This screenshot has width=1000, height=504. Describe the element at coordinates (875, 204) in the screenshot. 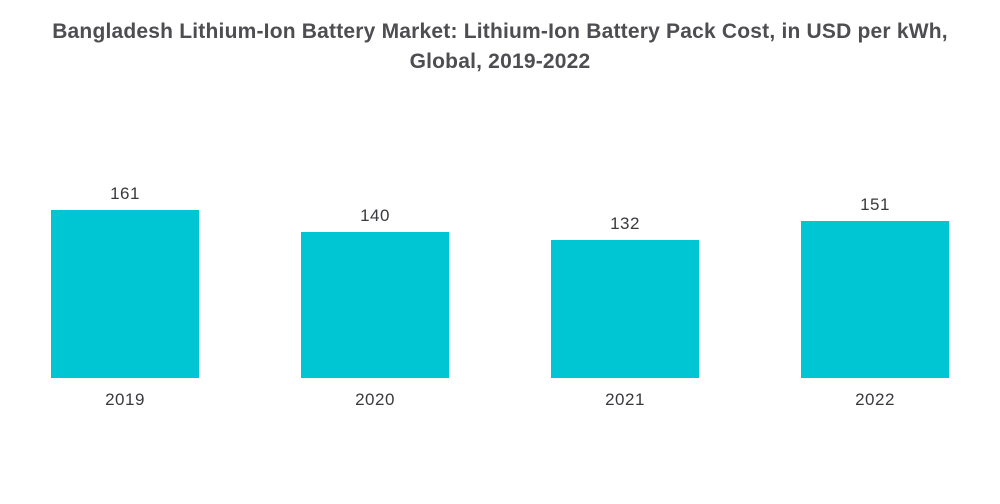

I see `bar-value-label: 151` at that location.